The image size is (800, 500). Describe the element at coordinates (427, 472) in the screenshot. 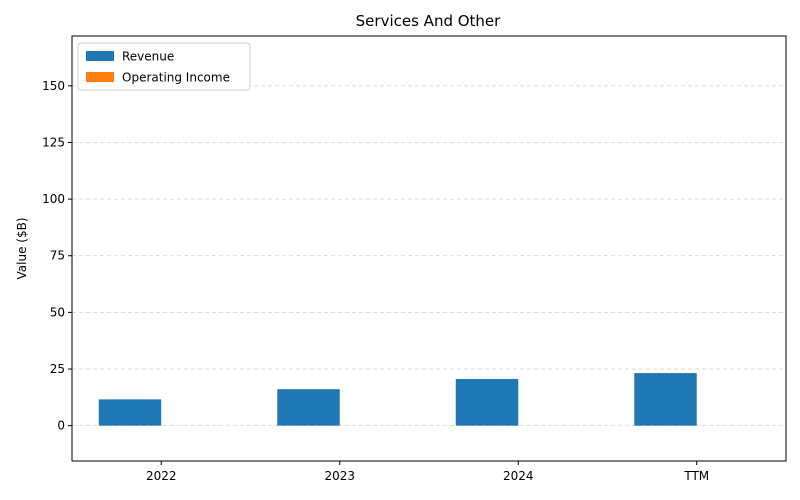

I see `x-axis: 2022 2023 2024 TTM` at that location.